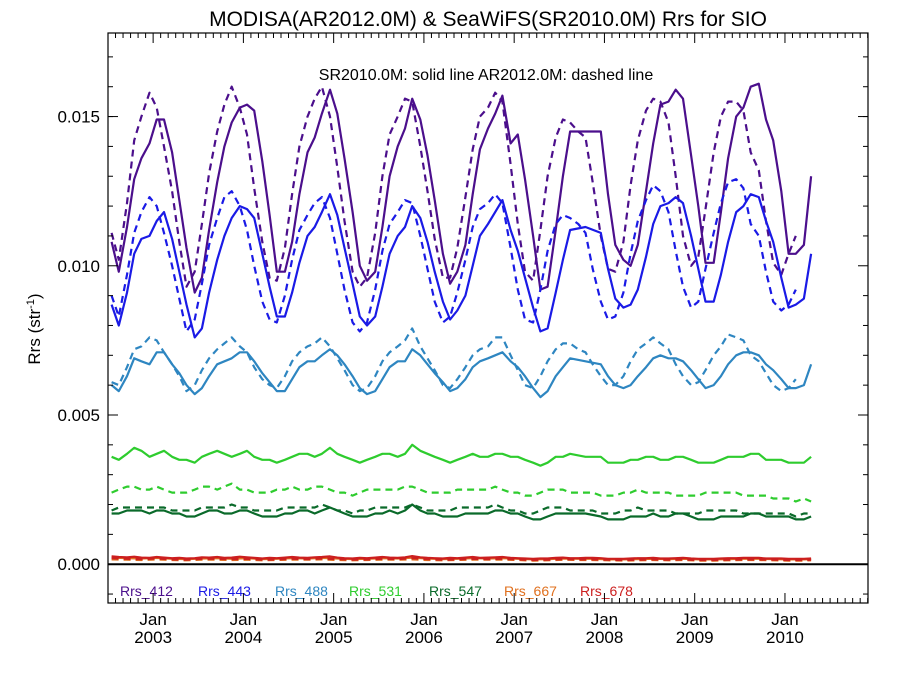  I want to click on solid-rrs-531-line, so click(461, 455).